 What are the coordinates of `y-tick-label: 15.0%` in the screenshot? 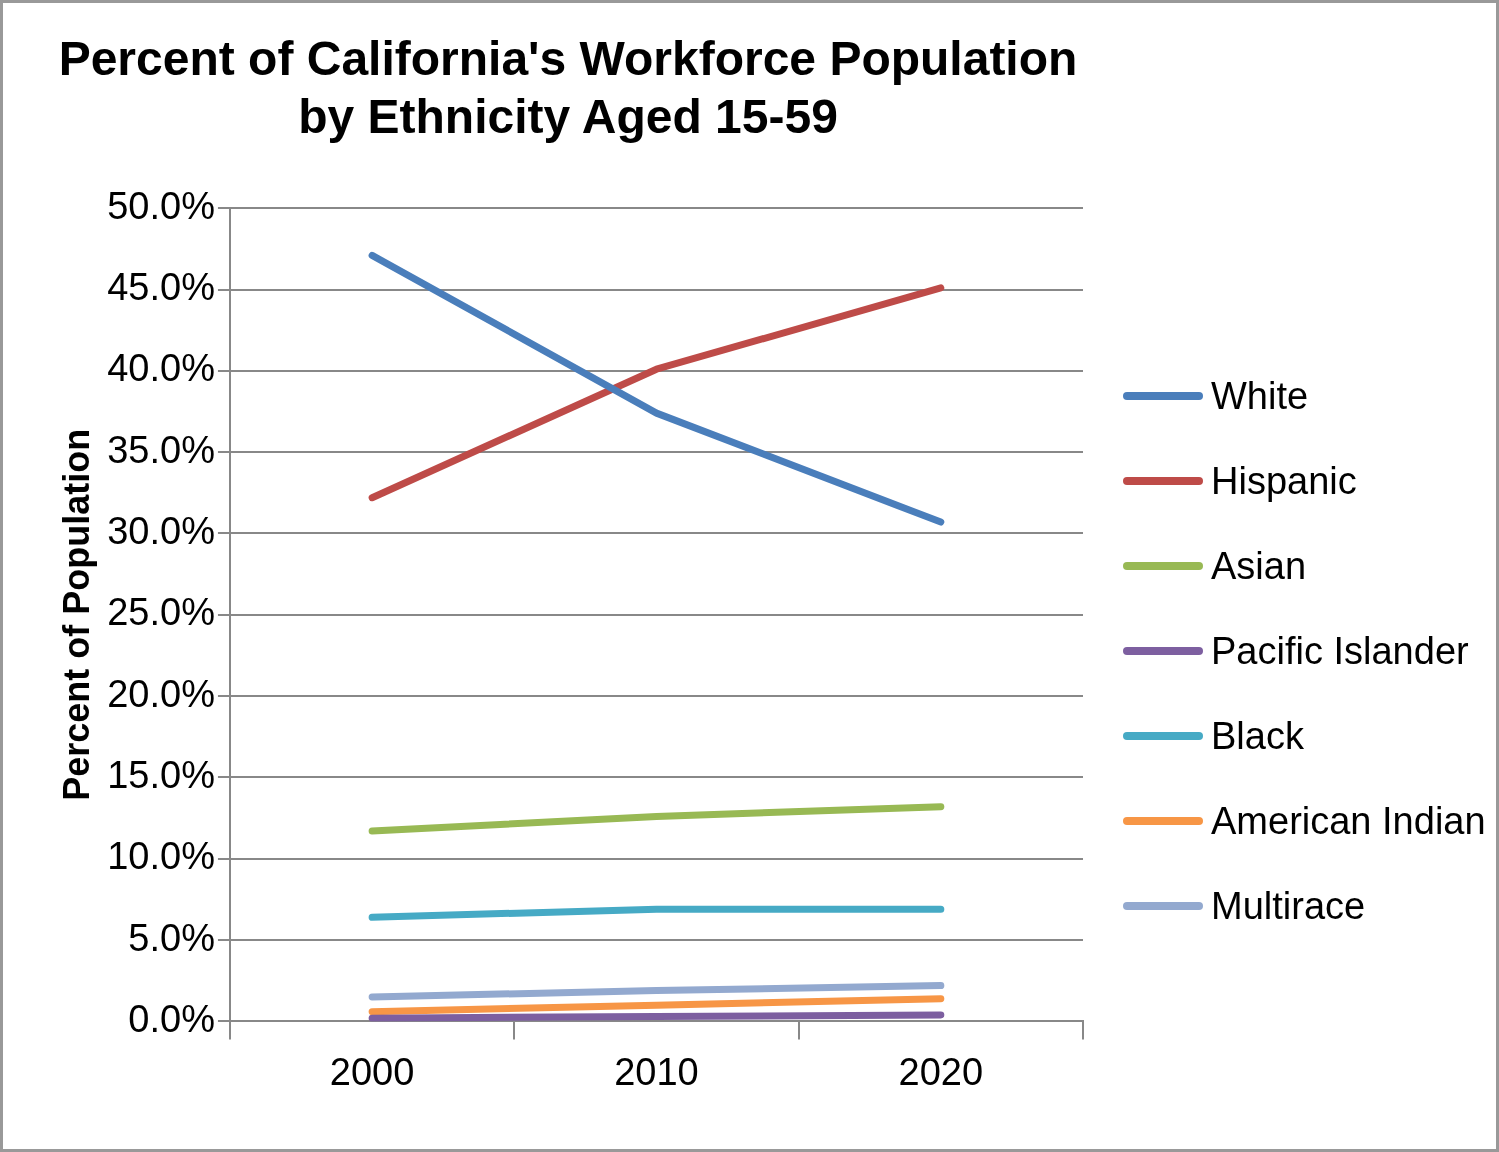 It's located at (161, 774).